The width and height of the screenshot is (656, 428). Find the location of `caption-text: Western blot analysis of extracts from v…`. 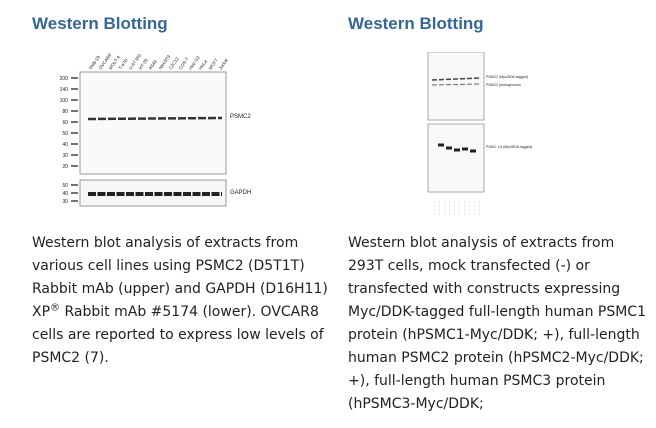

caption-text: Western blot analysis of extracts from v… is located at coordinates (180, 277).